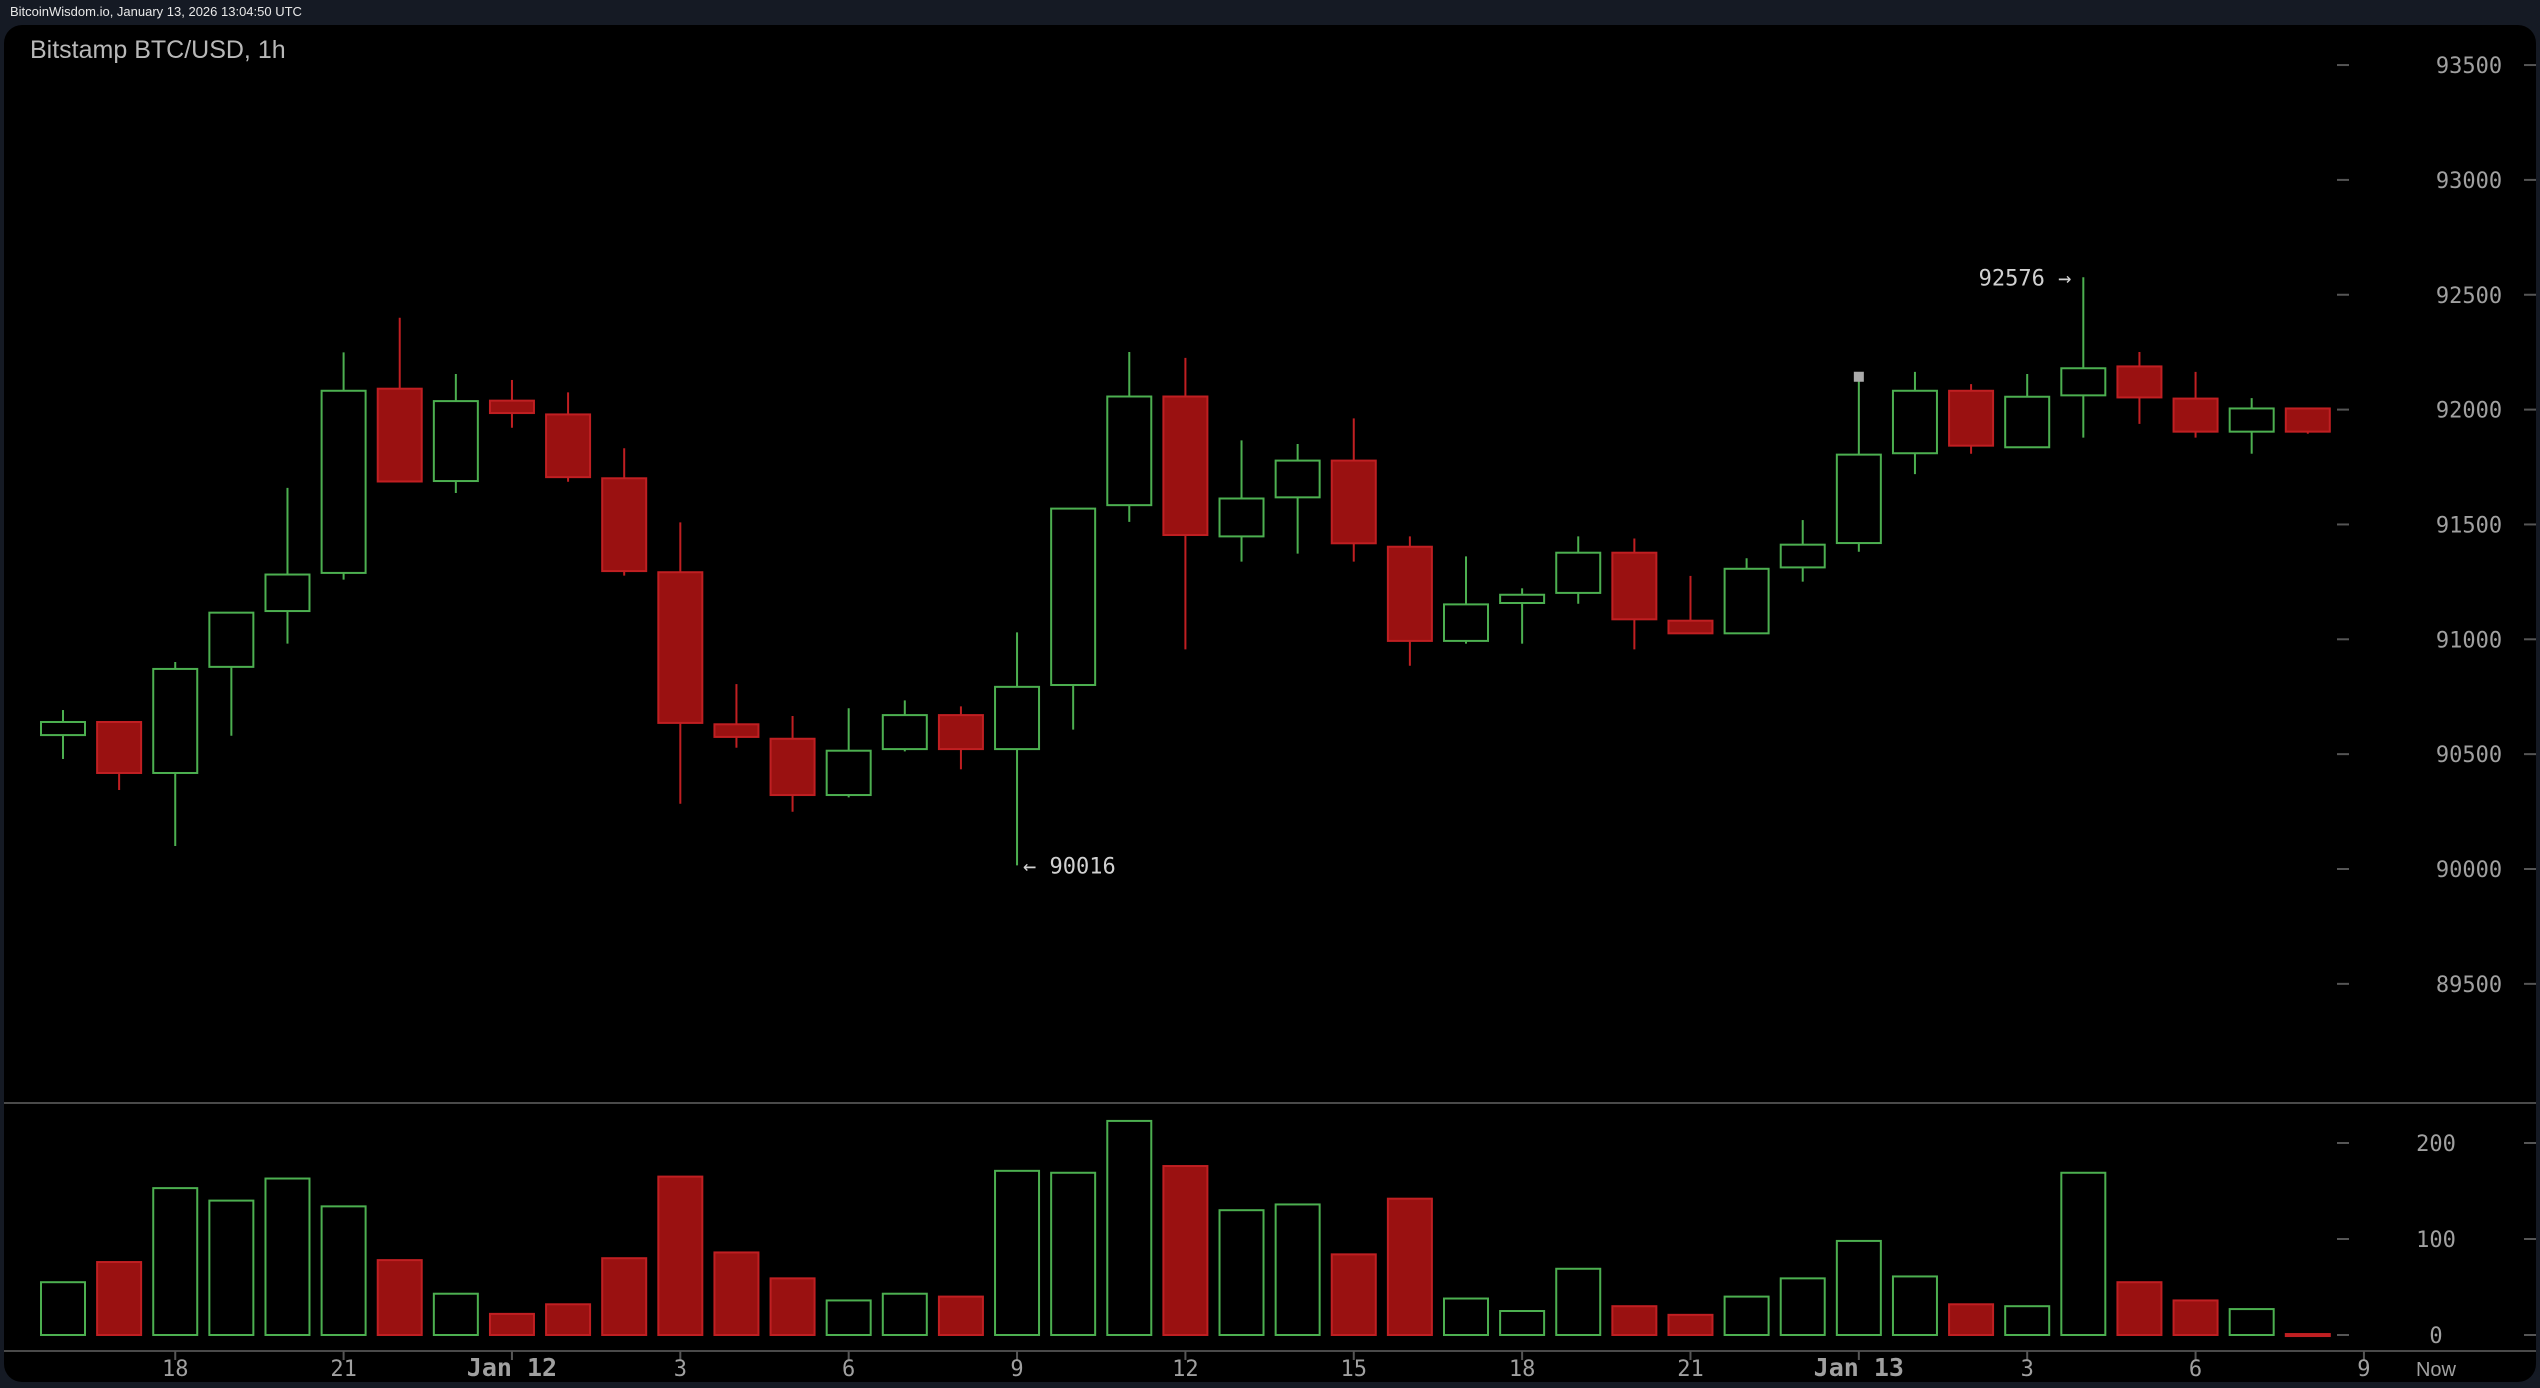  What do you see at coordinates (2435, 1336) in the screenshot?
I see `volume-tick-label: 0` at bounding box center [2435, 1336].